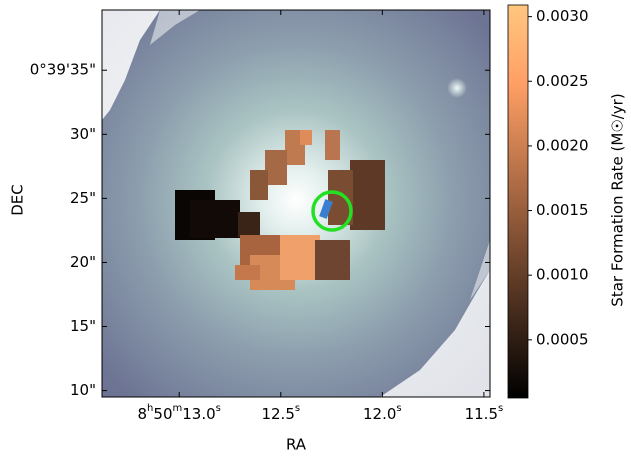 Image resolution: width=631 pixels, height=456 pixels. I want to click on colorbar-tick-label: 0.0010, so click(562, 275).